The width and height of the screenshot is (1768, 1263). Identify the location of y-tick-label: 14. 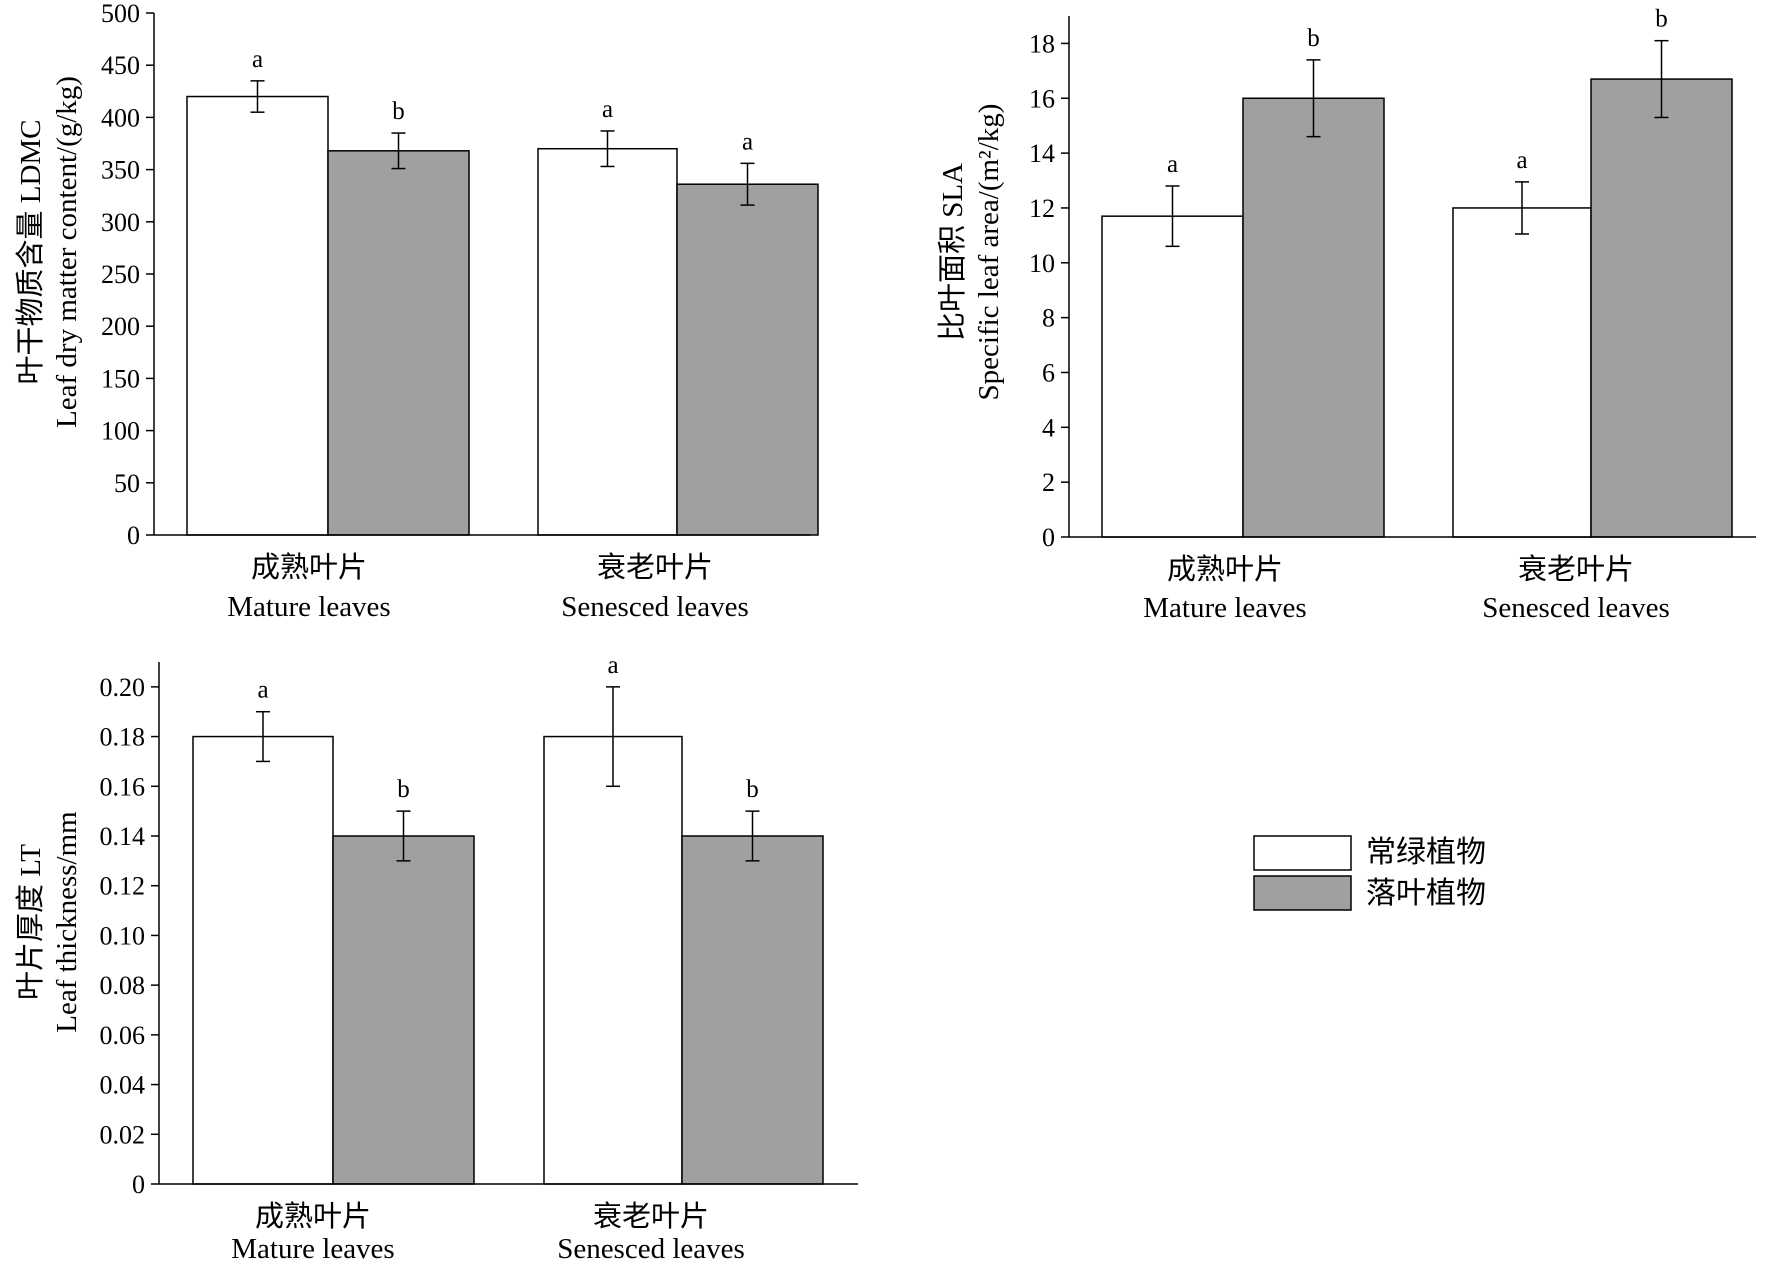
(1042, 153).